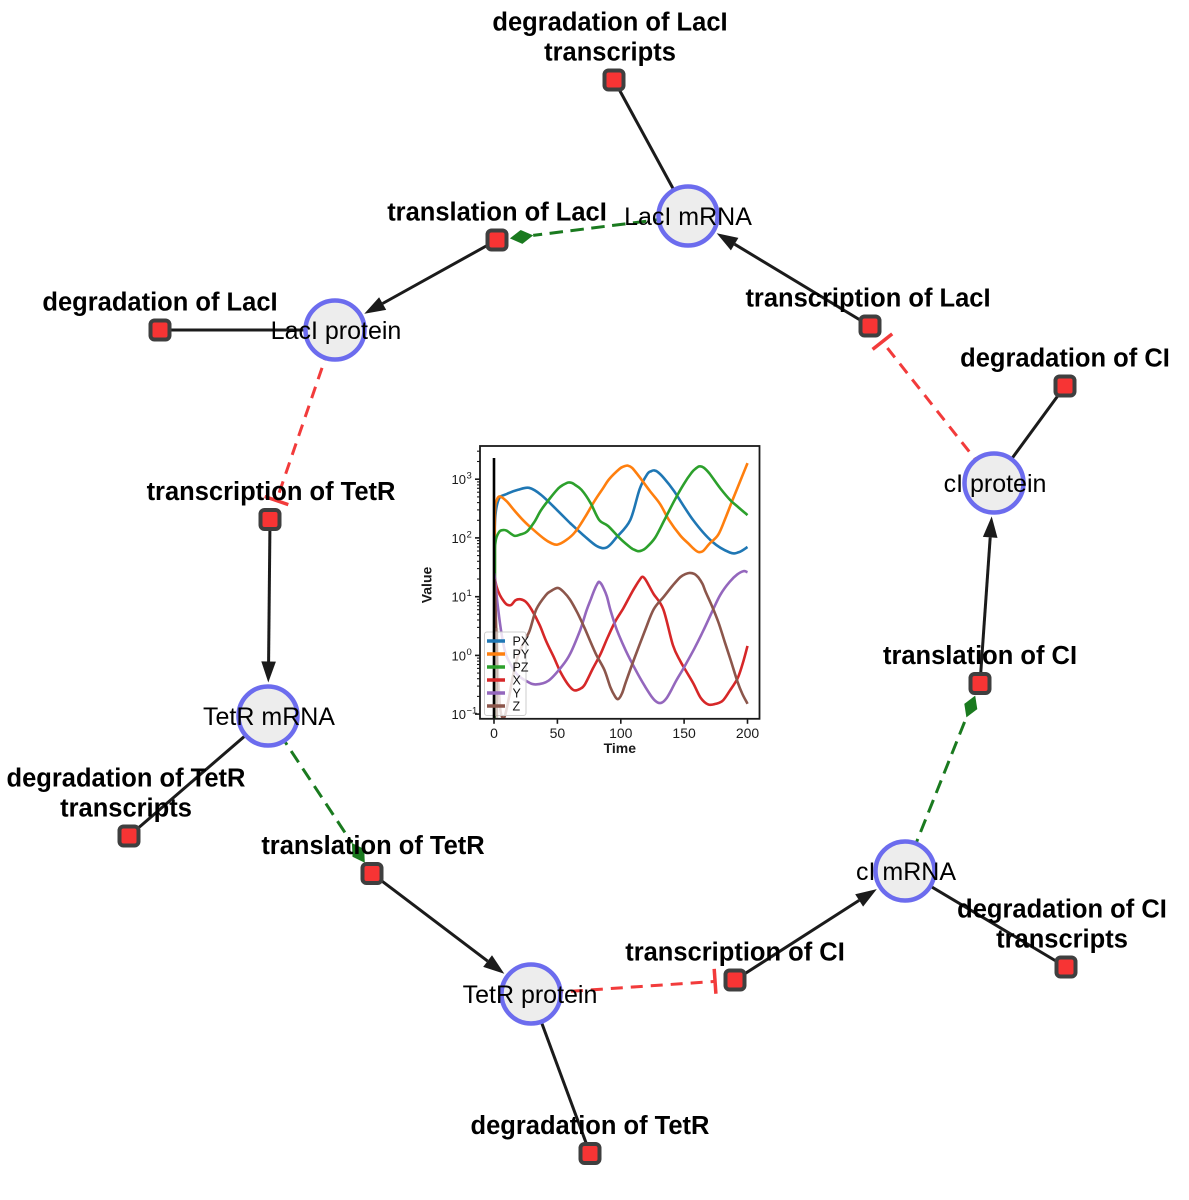  What do you see at coordinates (867, 298) in the screenshot?
I see `svg-text: transcription of LacI` at bounding box center [867, 298].